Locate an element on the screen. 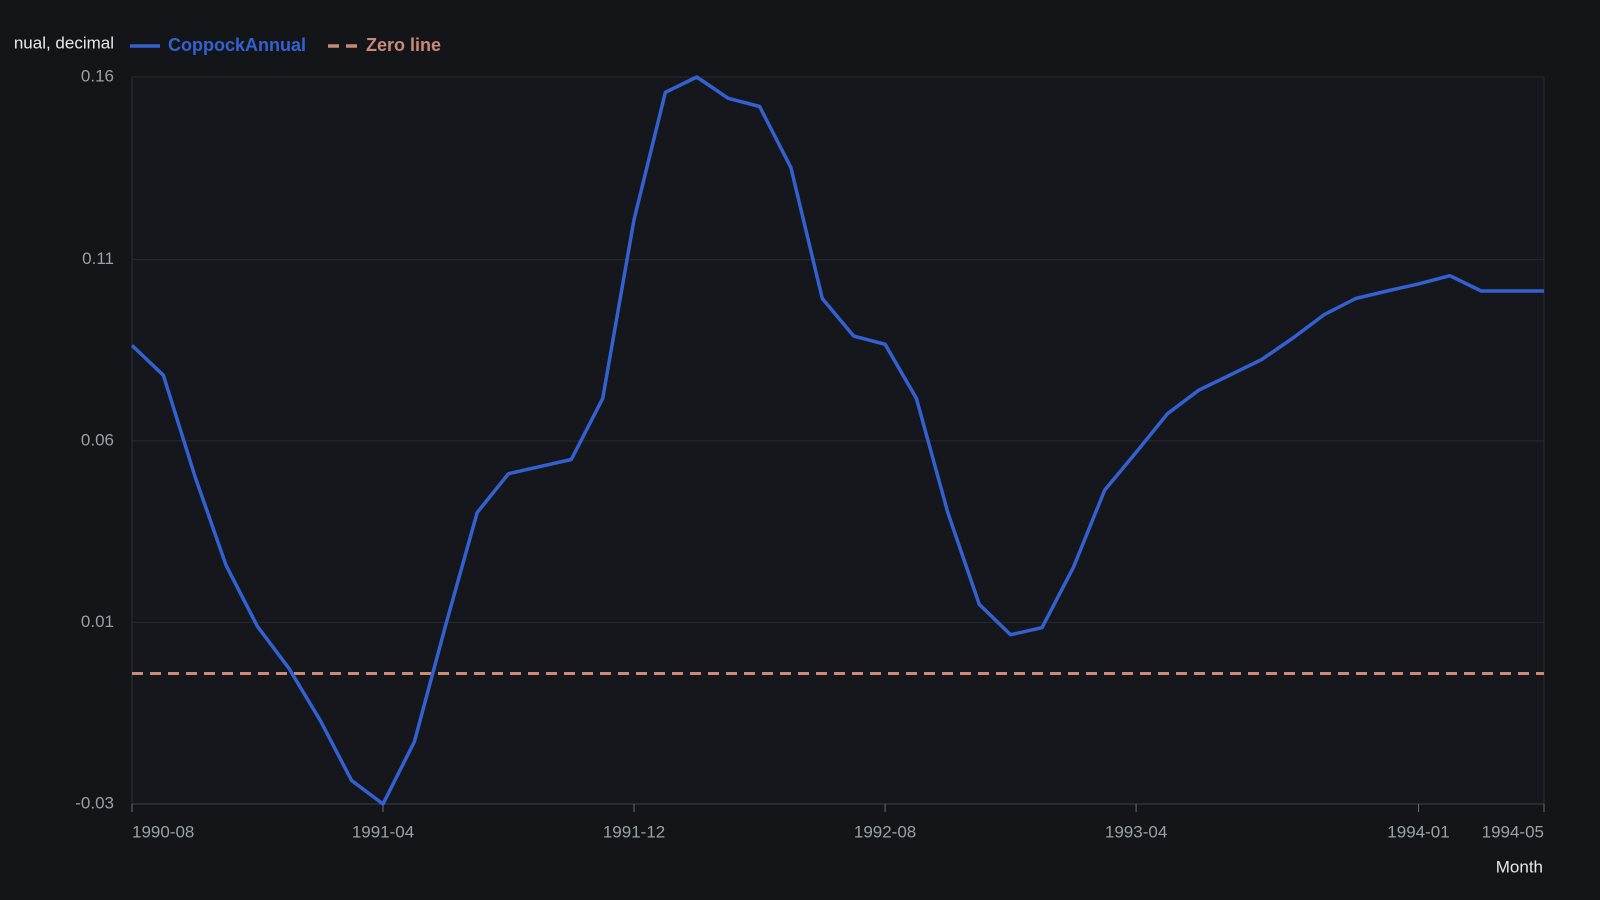  y-tick-label: 0.11 is located at coordinates (98, 258).